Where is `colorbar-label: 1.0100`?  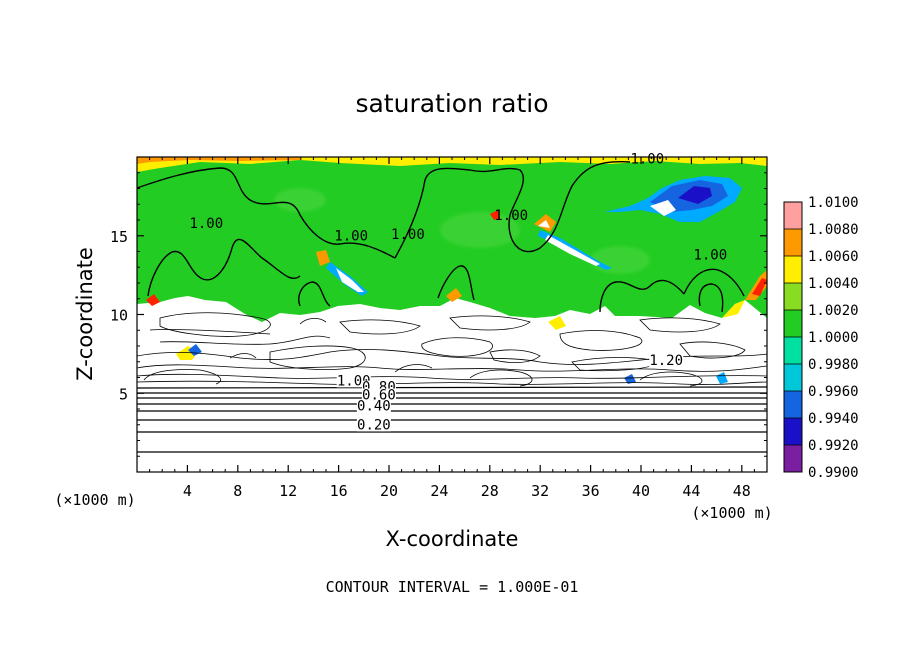 colorbar-label: 1.0100 is located at coordinates (833, 203).